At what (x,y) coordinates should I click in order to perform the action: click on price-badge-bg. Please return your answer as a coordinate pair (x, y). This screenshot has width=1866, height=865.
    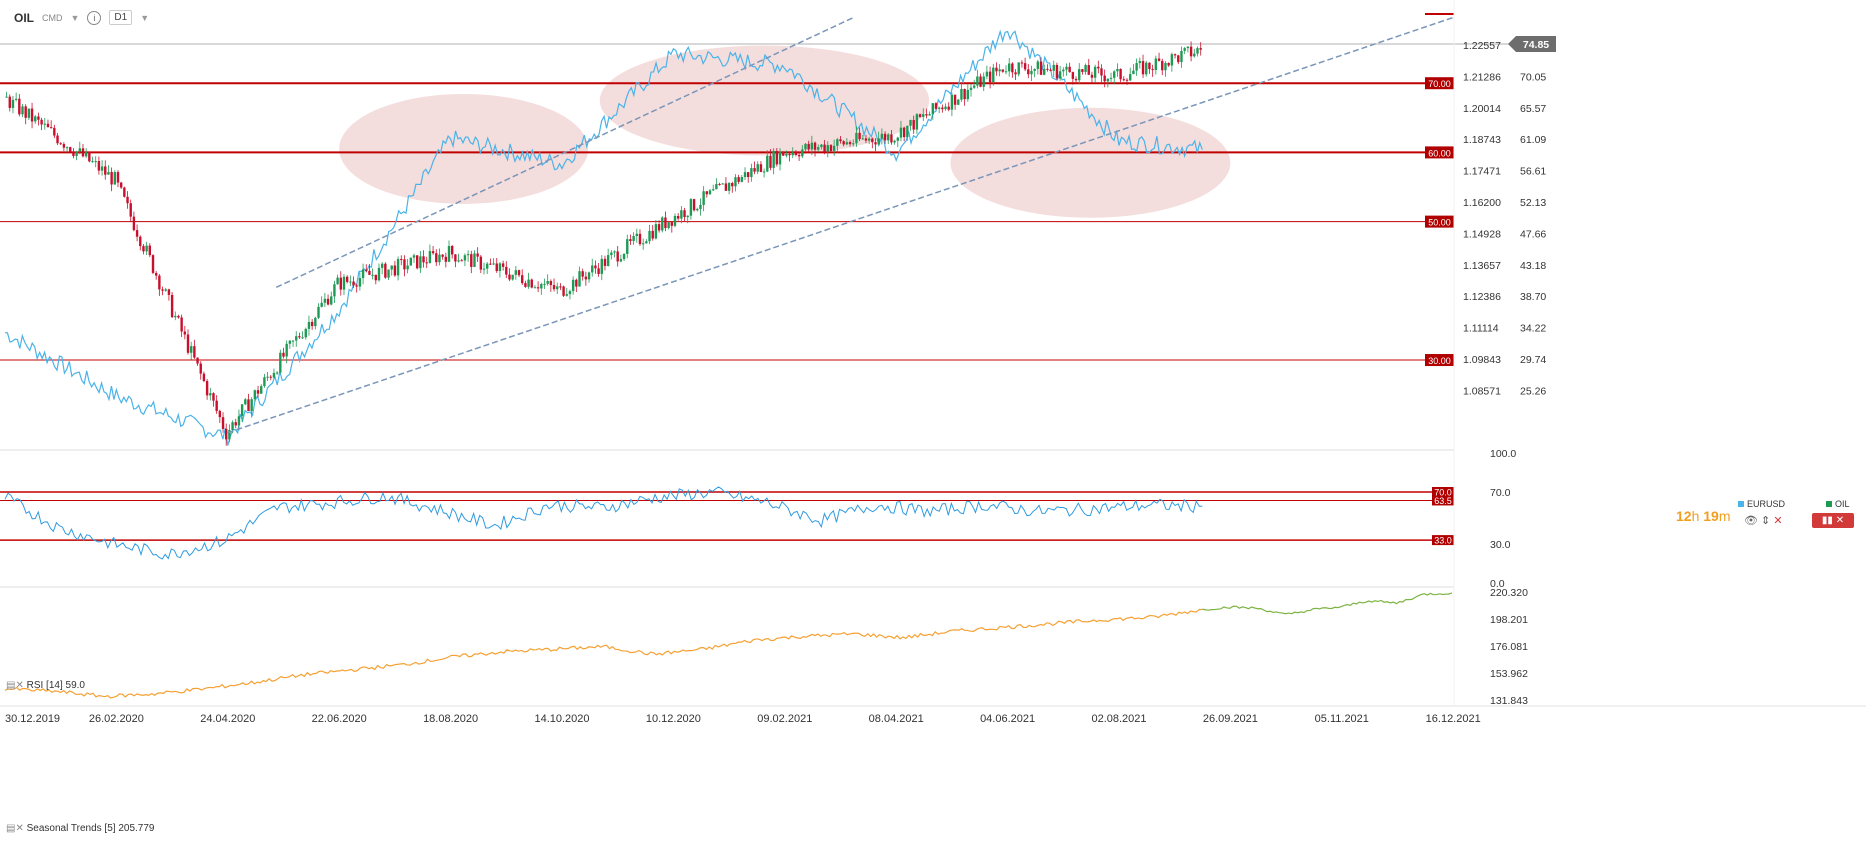
    Looking at the image, I should click on (1532, 44).